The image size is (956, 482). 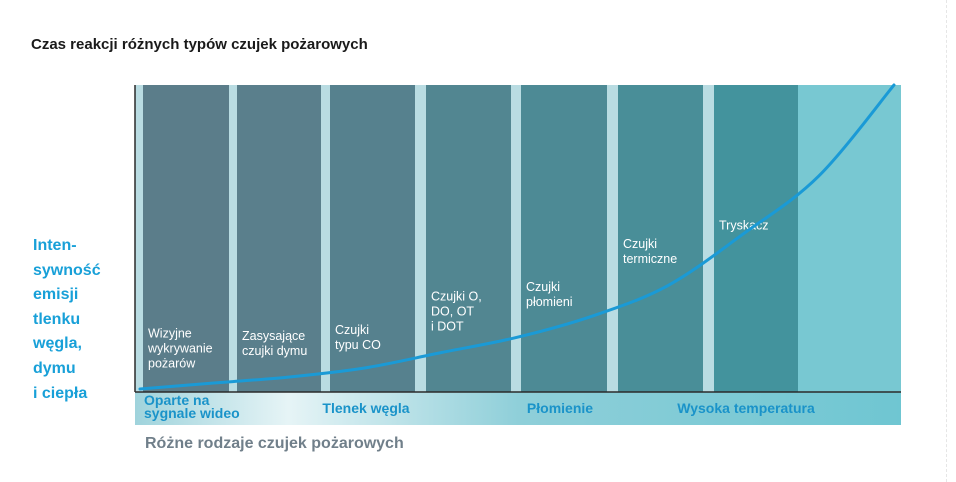 I want to click on detector-label: Czujki O,, so click(x=456, y=297).